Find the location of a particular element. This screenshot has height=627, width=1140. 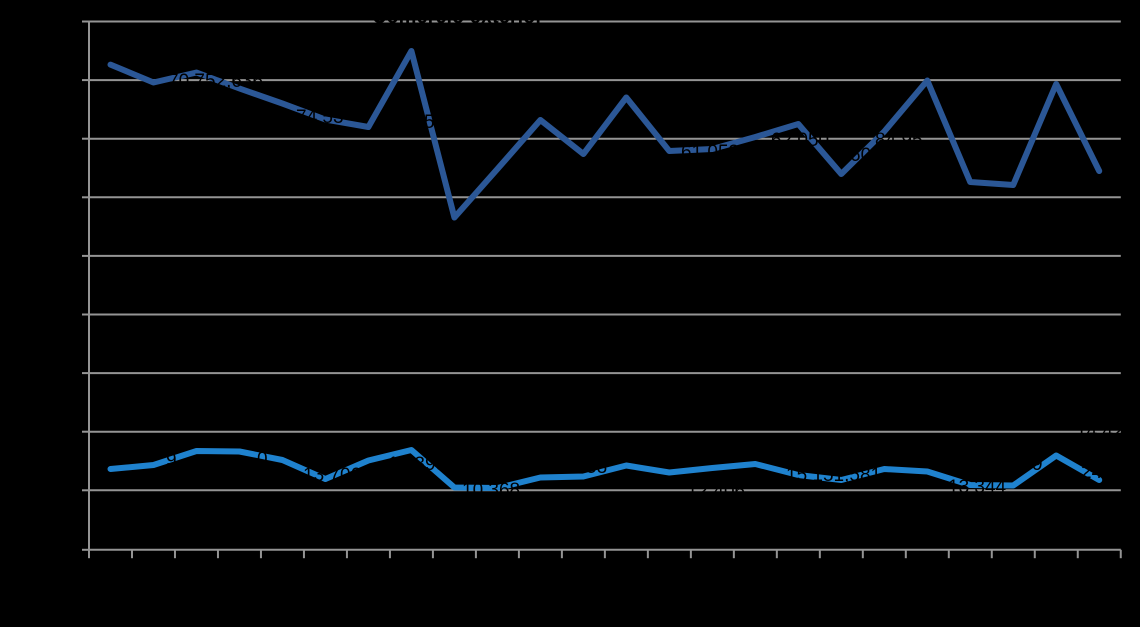

svg-text: 0 is located at coordinates (262, 459).